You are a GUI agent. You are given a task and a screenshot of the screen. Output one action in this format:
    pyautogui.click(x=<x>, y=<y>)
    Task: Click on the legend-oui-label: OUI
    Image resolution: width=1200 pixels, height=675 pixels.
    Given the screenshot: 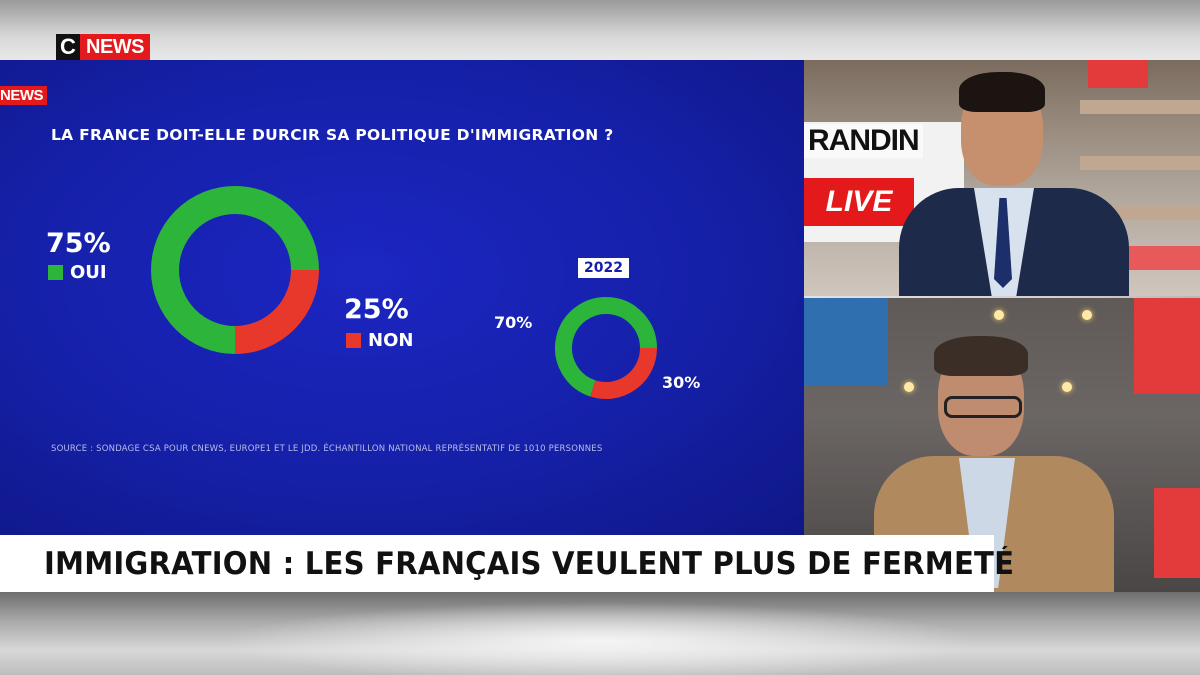 What is the action you would take?
    pyautogui.click(x=88, y=272)
    